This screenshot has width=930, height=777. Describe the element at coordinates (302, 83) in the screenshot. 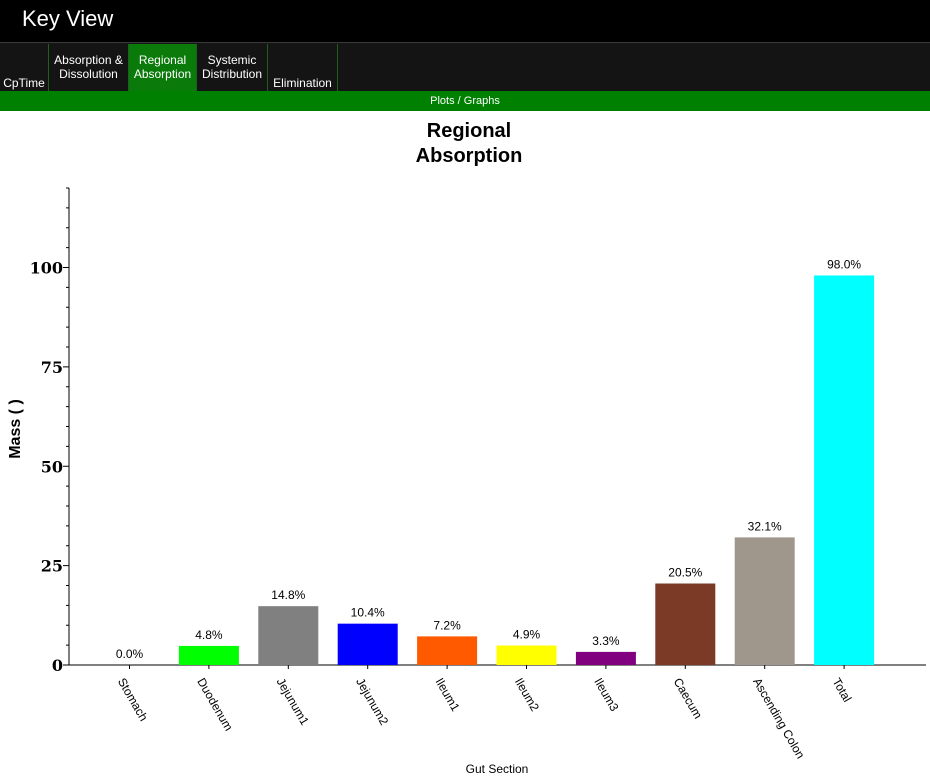

I see `tab-label: Elimination` at that location.